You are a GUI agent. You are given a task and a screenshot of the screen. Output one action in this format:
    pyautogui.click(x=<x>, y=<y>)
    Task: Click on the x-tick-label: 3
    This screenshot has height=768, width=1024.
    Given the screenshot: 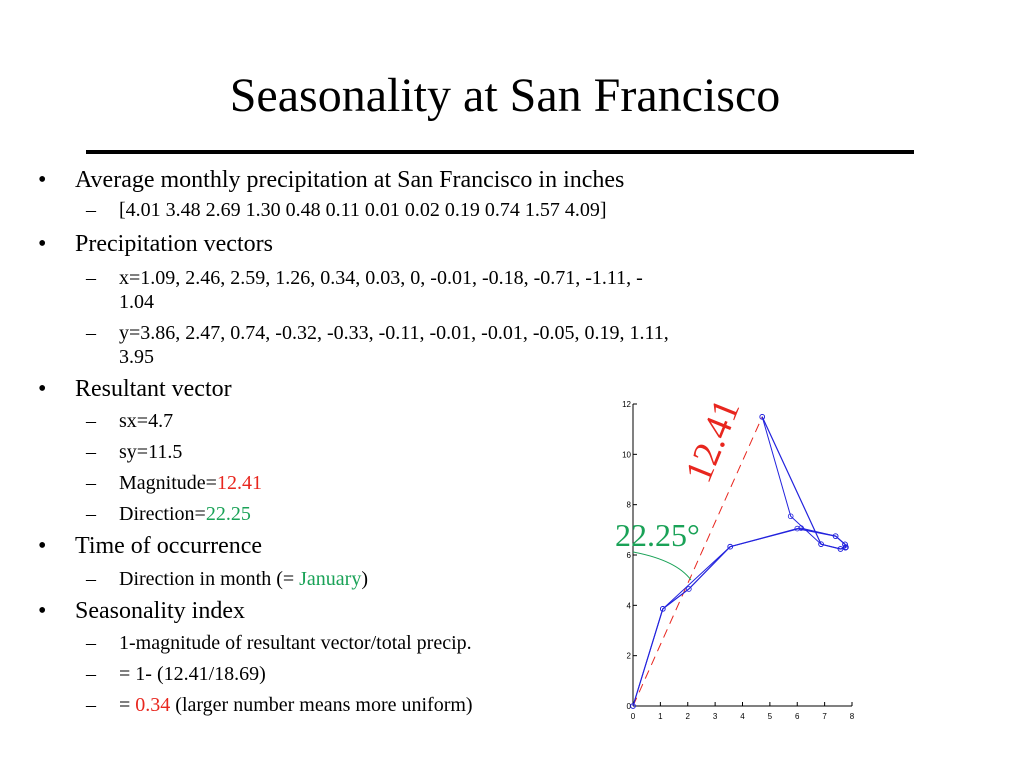 What is the action you would take?
    pyautogui.click(x=715, y=716)
    